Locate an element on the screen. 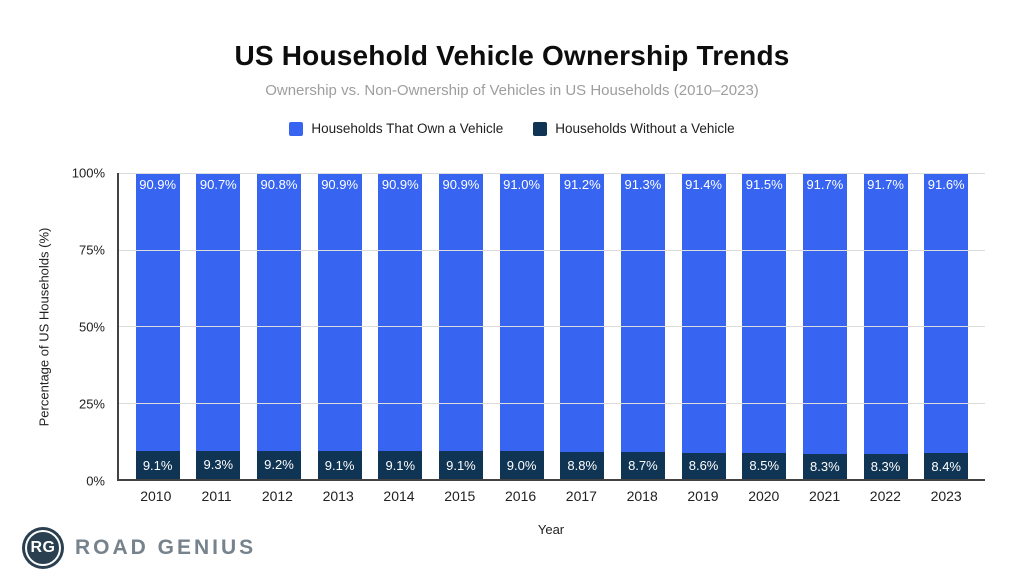 The width and height of the screenshot is (1024, 582). bar-without-2015: 9.1% is located at coordinates (460, 465).